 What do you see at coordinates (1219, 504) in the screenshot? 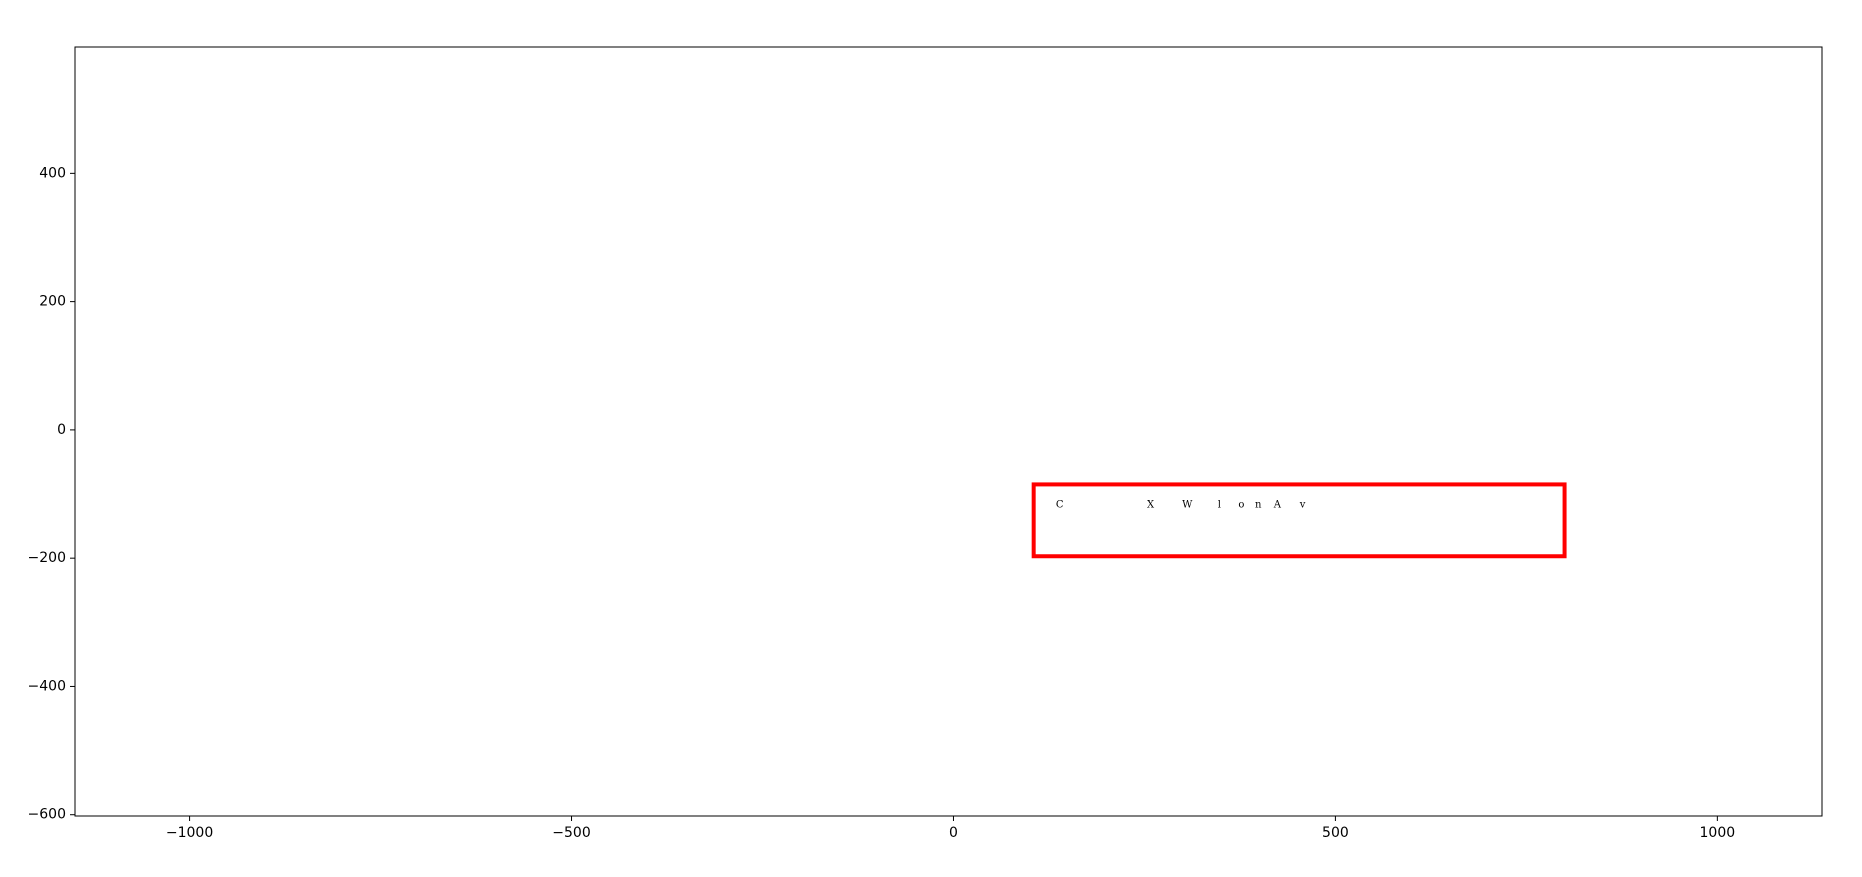
I see `annotation: l` at bounding box center [1219, 504].